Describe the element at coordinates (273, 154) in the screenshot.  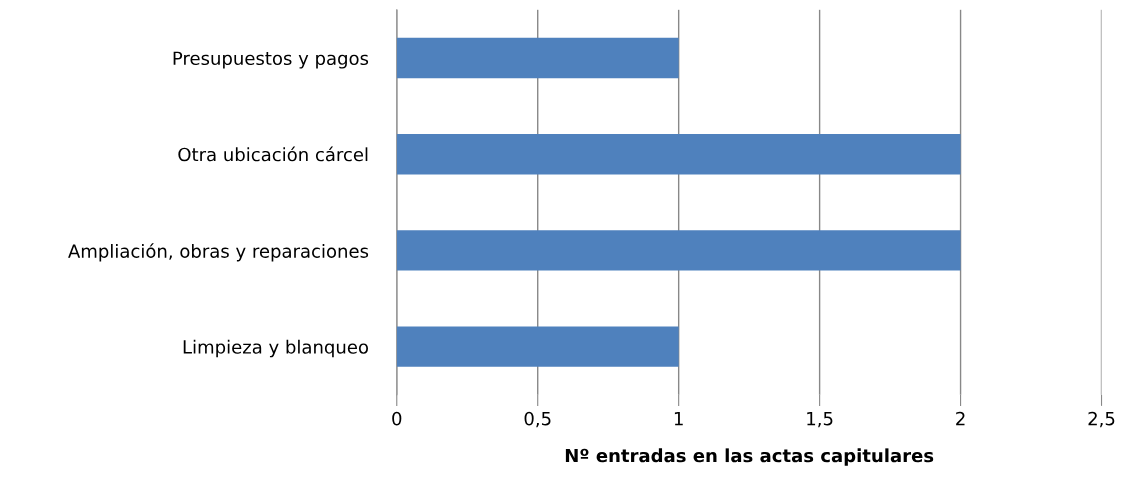
I see `y-tick-label: Otra ubicación cárcel` at that location.